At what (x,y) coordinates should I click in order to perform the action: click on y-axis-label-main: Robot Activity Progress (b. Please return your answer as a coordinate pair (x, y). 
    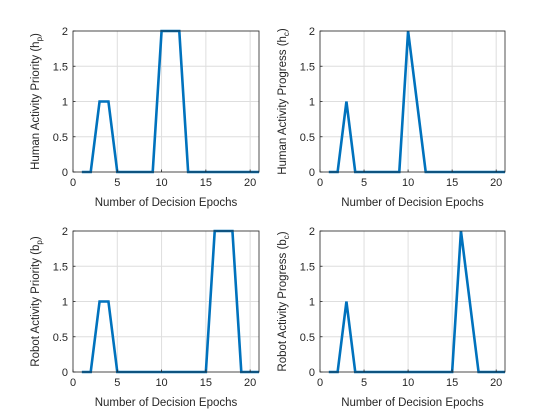
    Looking at the image, I should click on (283, 305).